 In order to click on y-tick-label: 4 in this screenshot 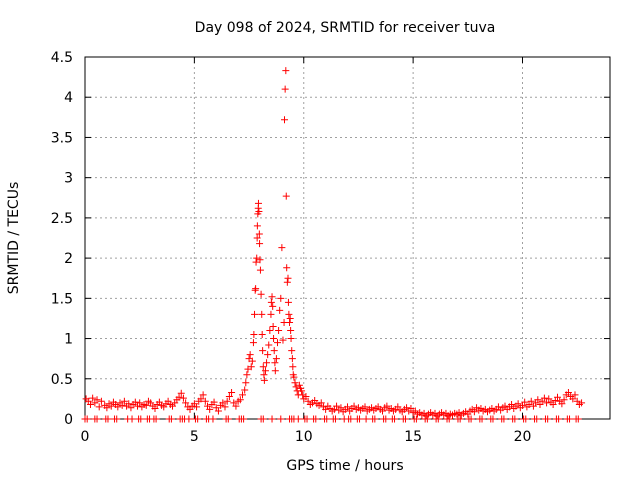, I will do `click(68, 98)`.